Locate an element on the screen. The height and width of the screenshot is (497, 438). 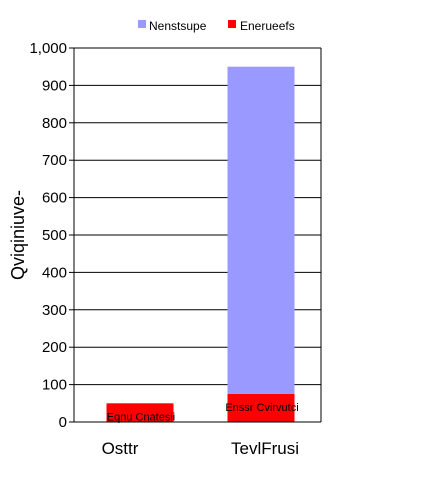
y-tick-label: 300 is located at coordinates (54, 310).